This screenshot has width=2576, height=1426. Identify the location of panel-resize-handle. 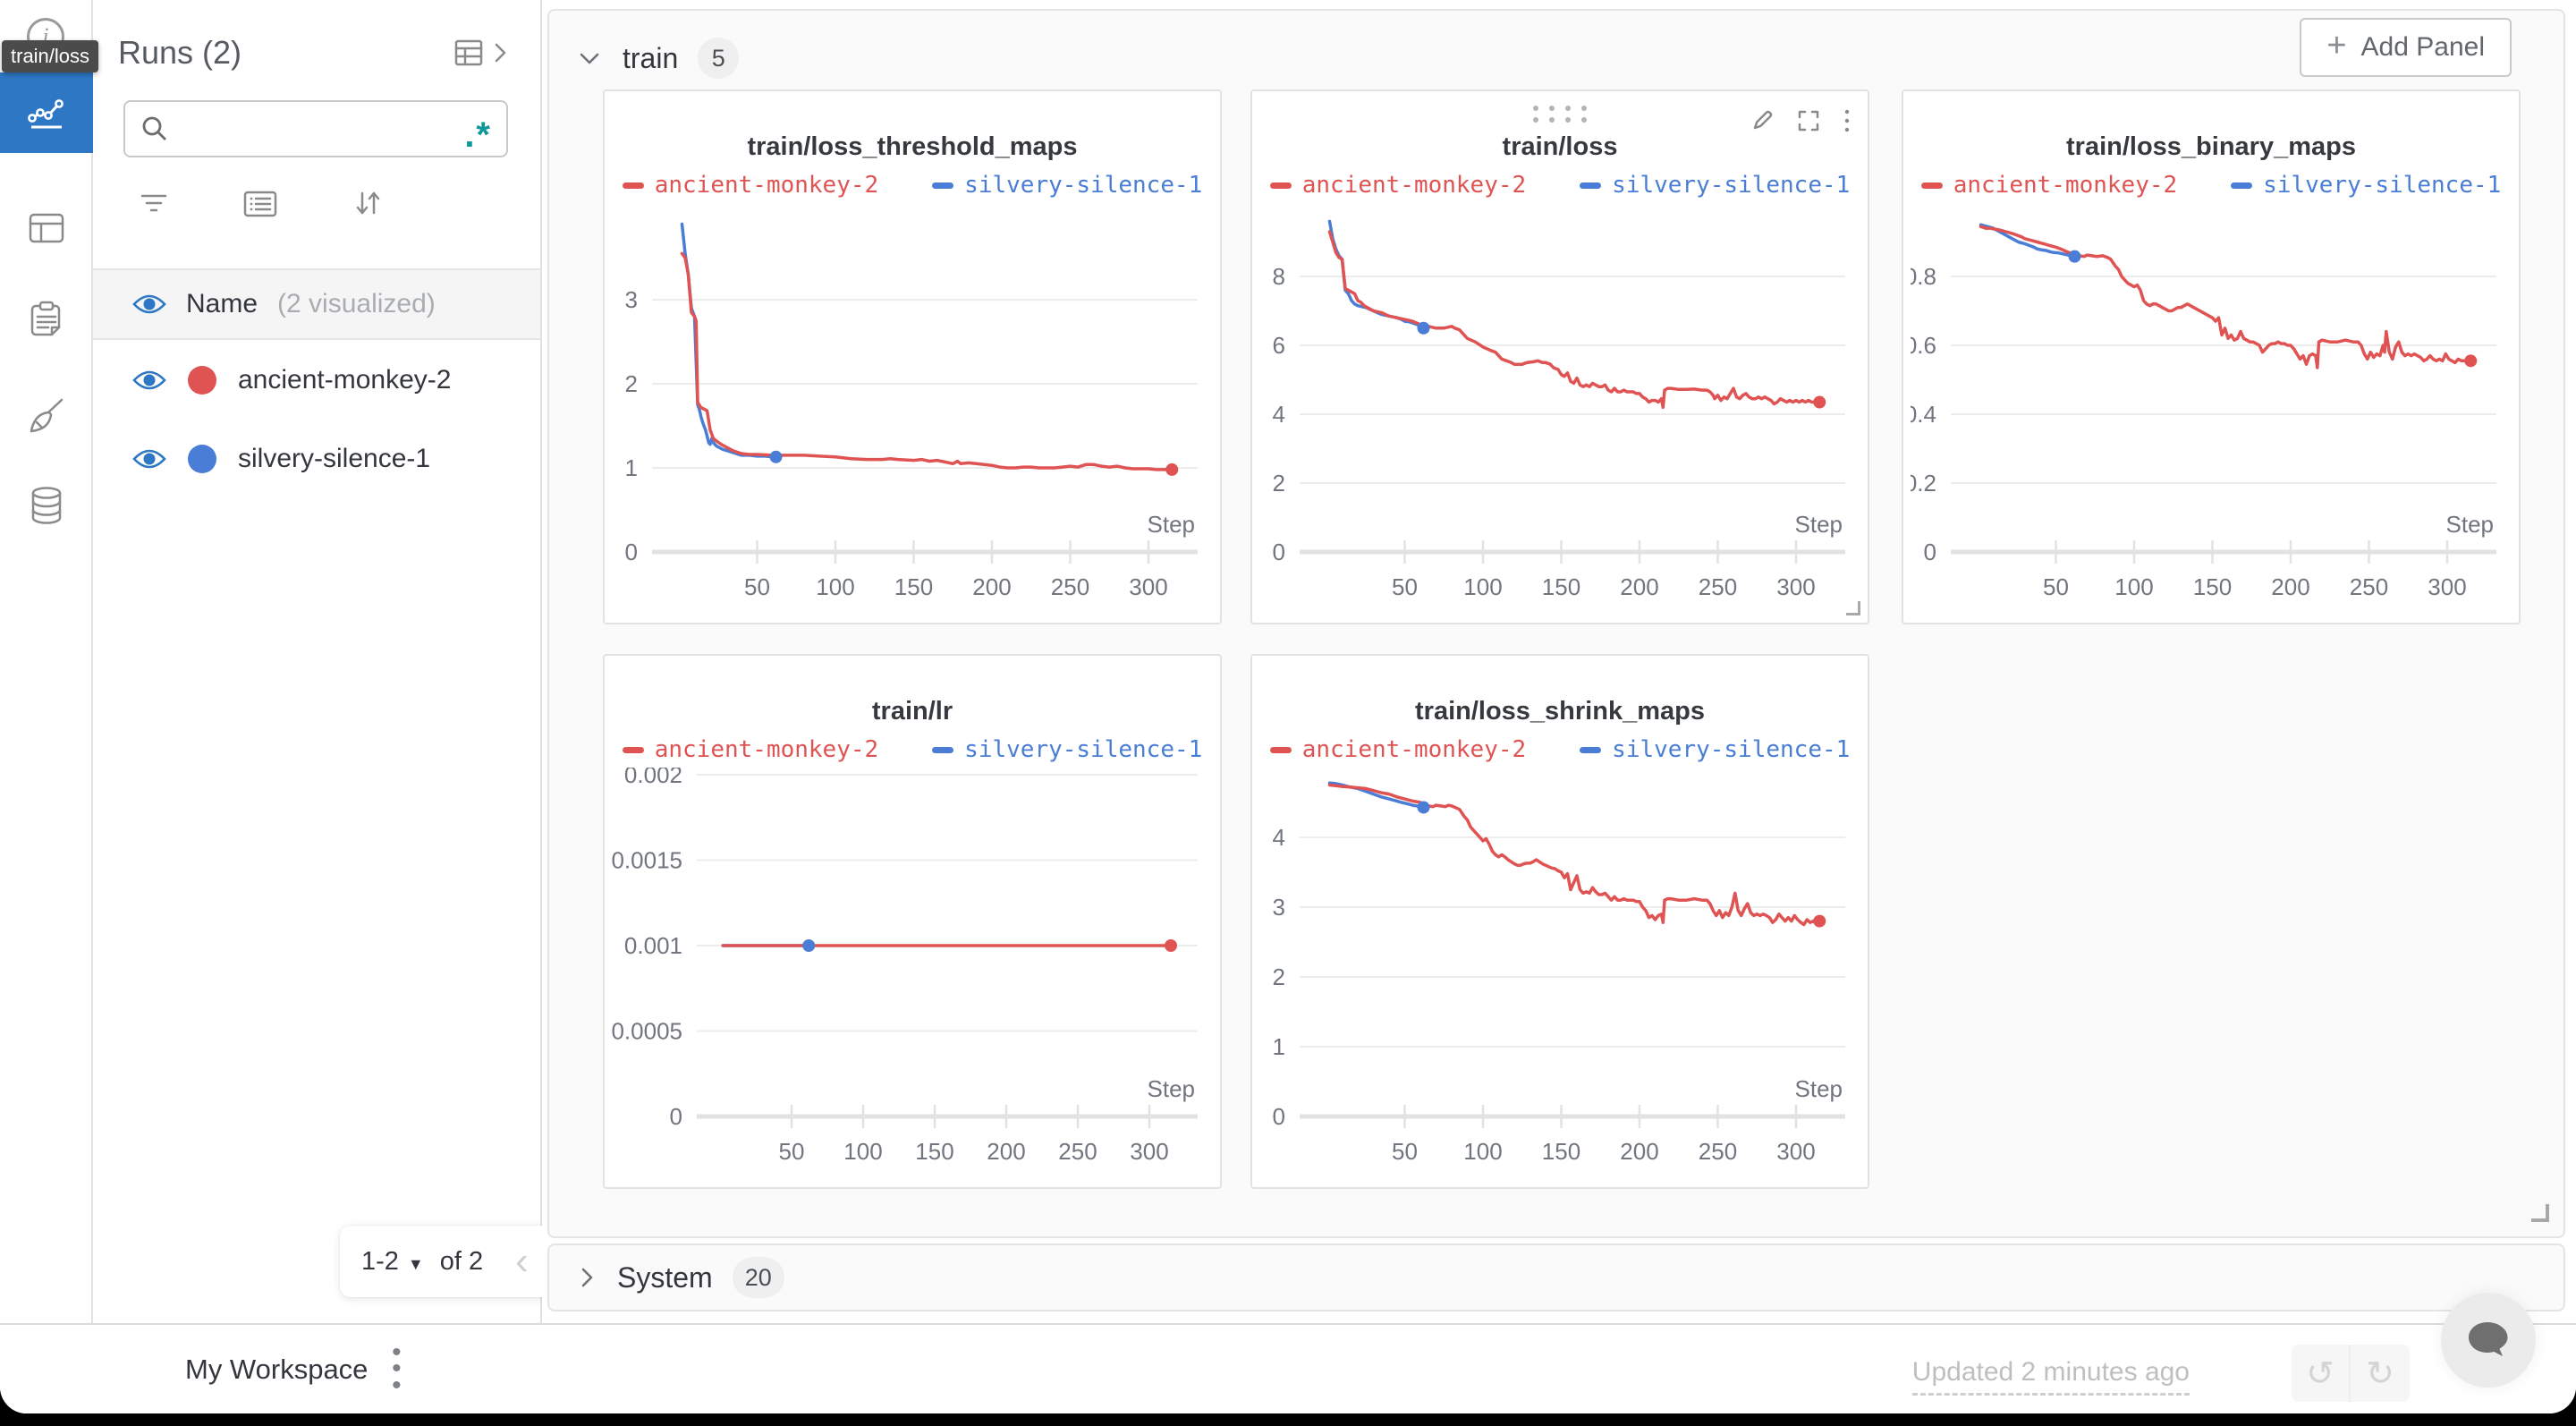
(1853, 608).